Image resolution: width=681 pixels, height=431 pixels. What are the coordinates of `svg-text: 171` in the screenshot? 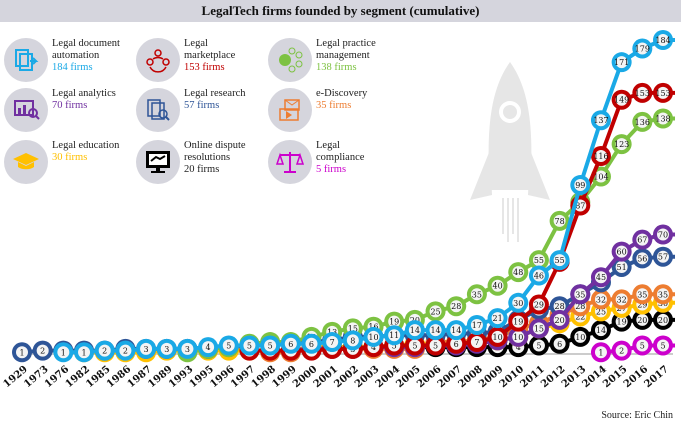 It's located at (621, 62).